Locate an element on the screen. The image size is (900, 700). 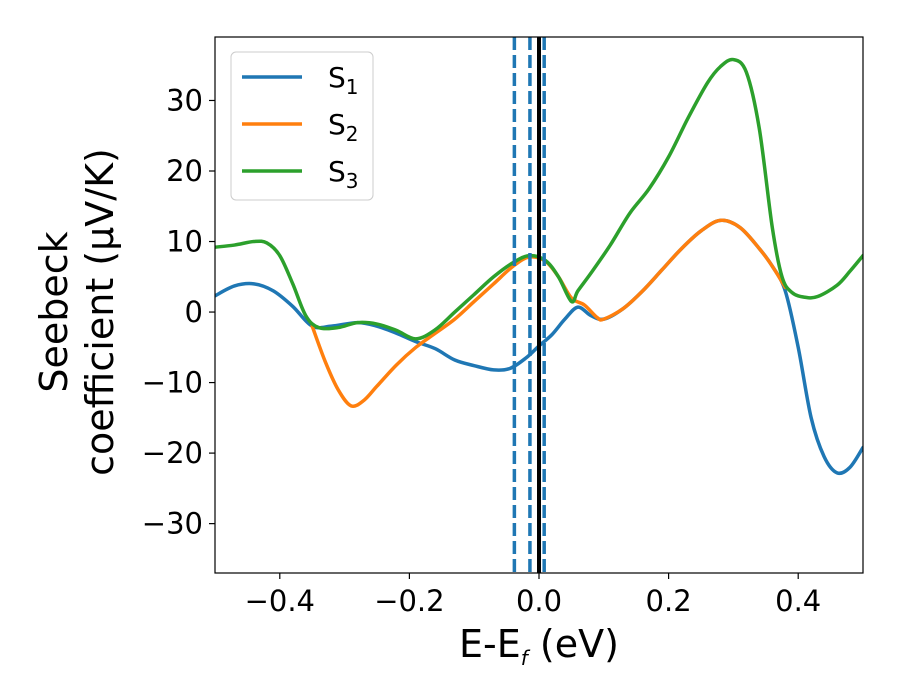
y-axis-label-line1: Seebeck is located at coordinates (54, 311).